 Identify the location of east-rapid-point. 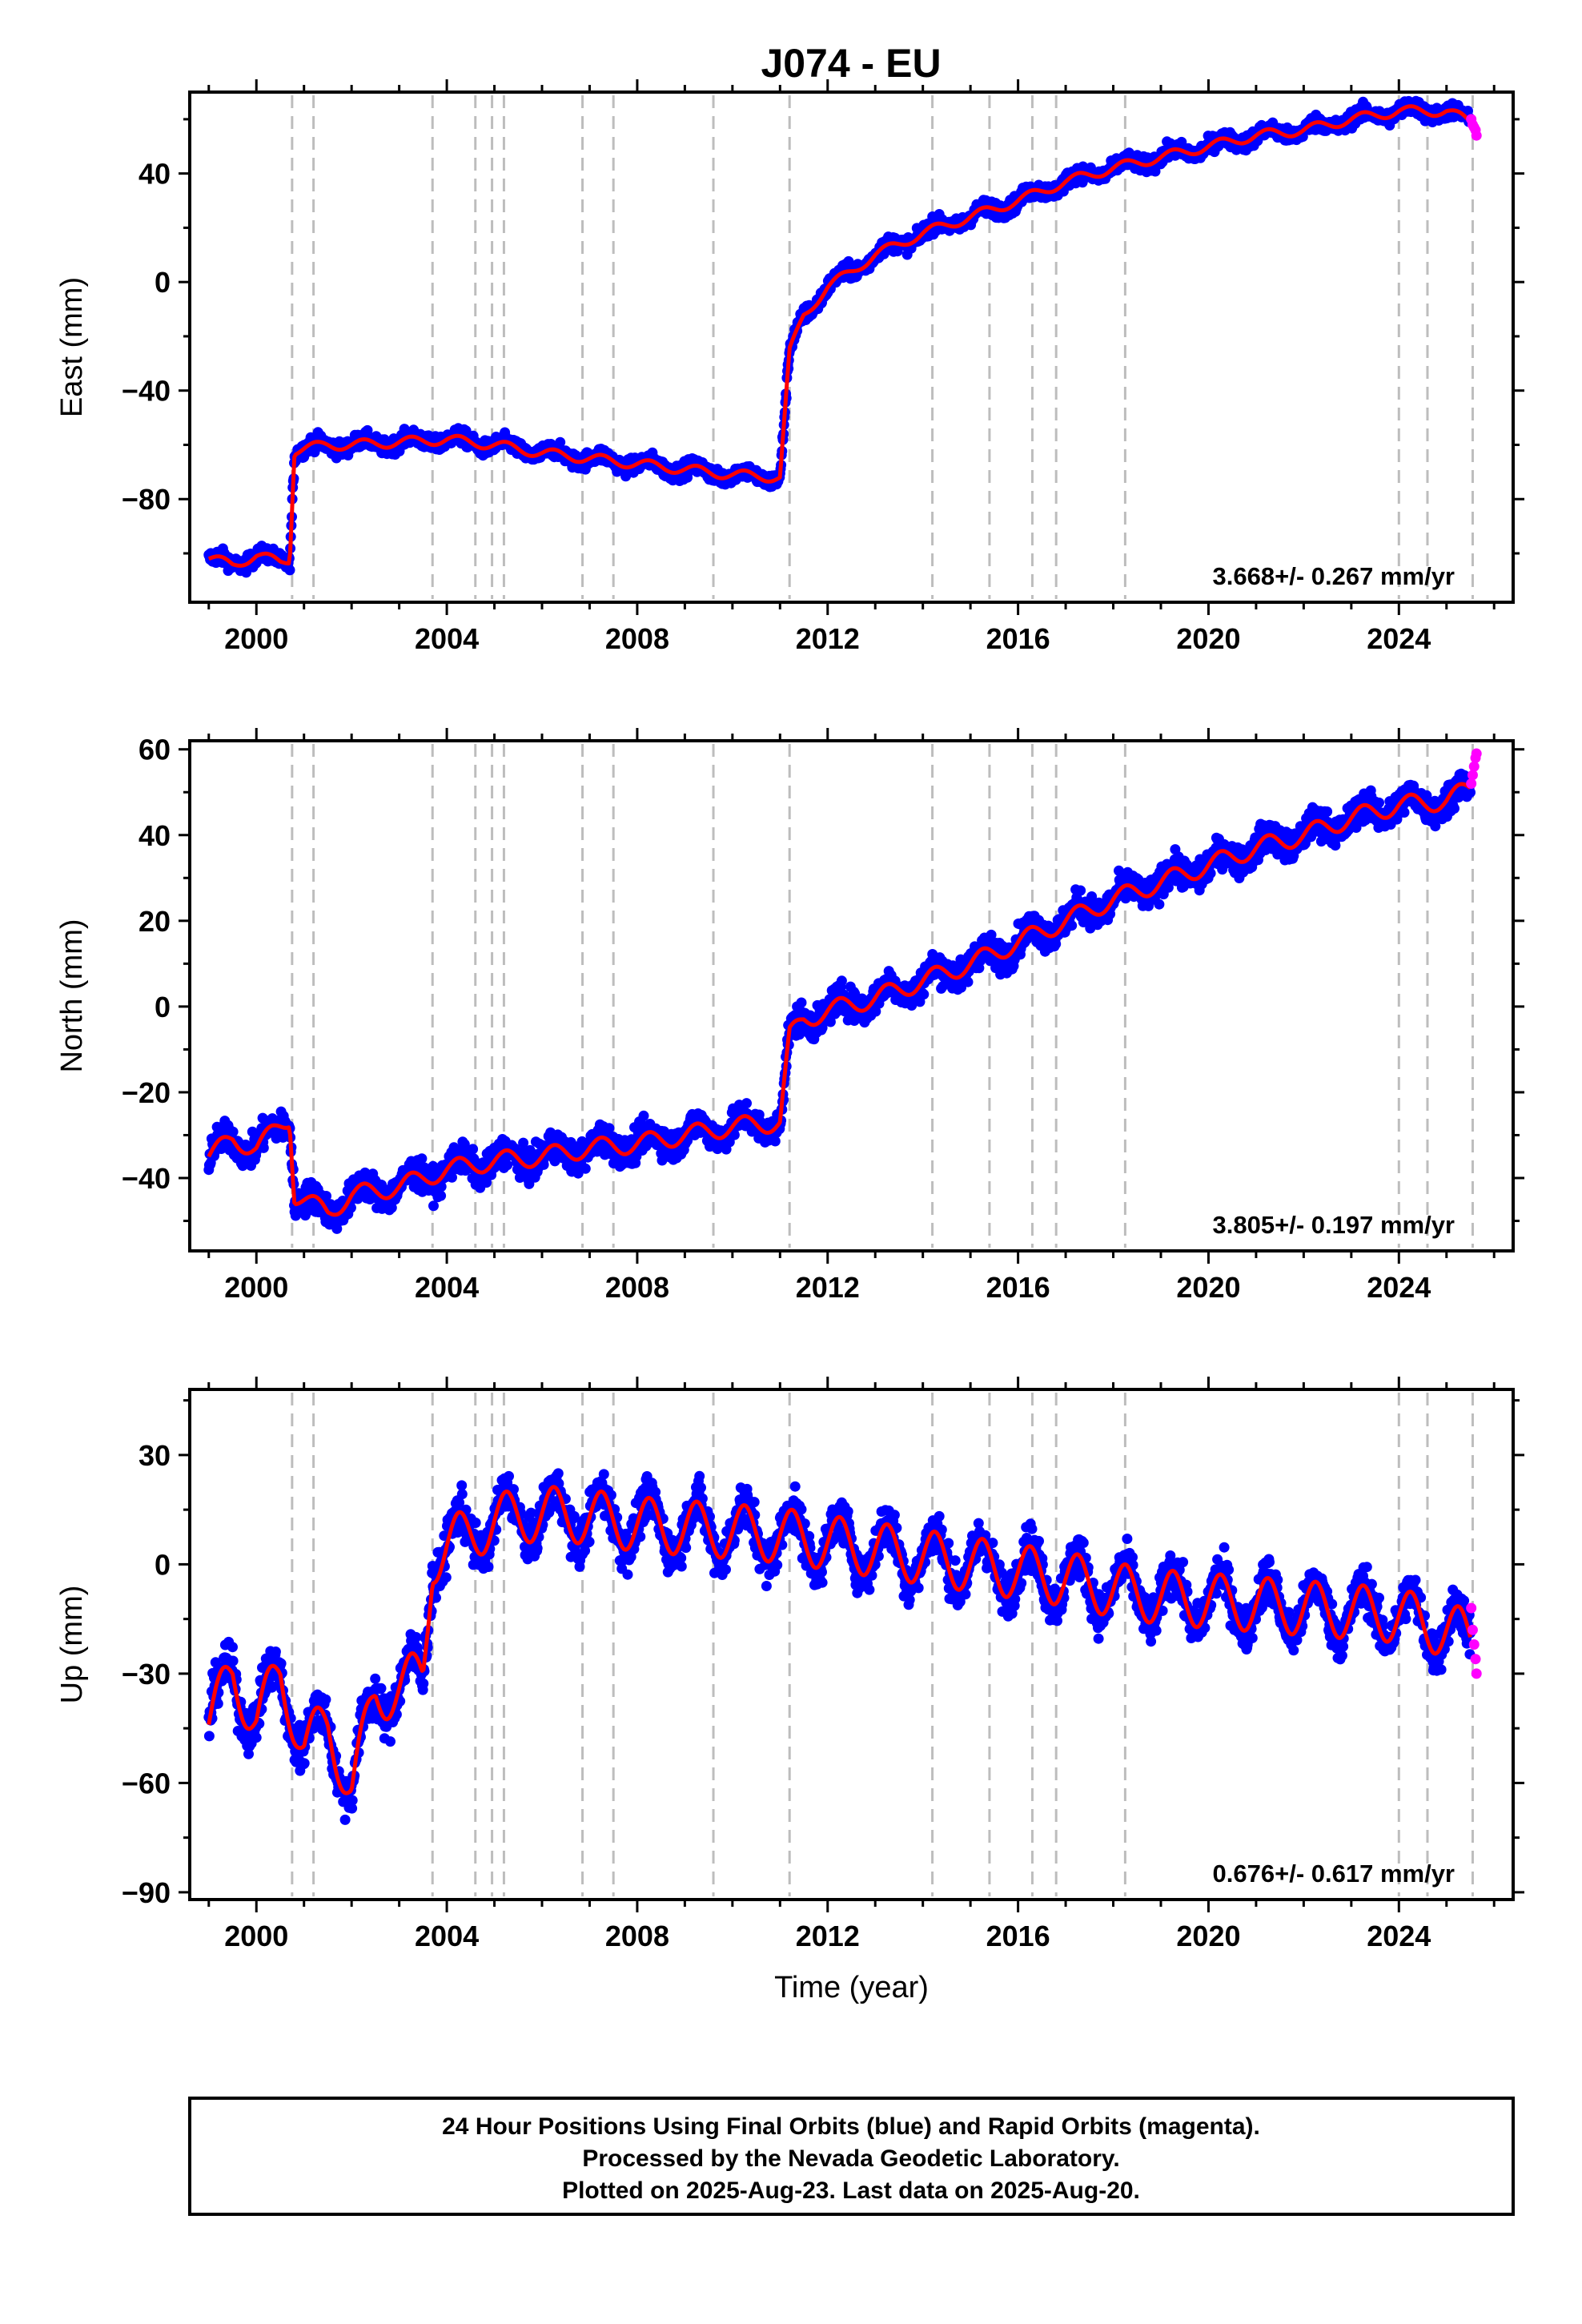
(1476, 135).